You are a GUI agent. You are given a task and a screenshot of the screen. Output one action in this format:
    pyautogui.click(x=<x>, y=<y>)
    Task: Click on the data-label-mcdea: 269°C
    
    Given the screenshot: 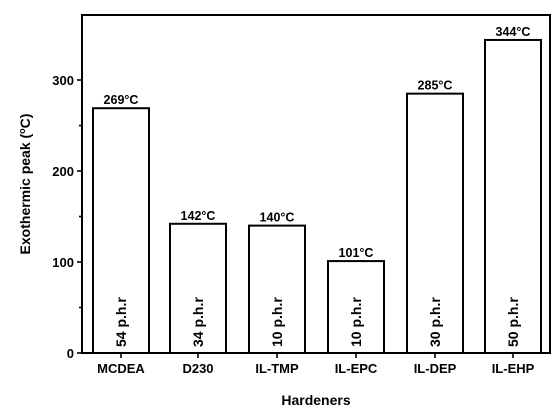 What is the action you would take?
    pyautogui.click(x=121, y=100)
    